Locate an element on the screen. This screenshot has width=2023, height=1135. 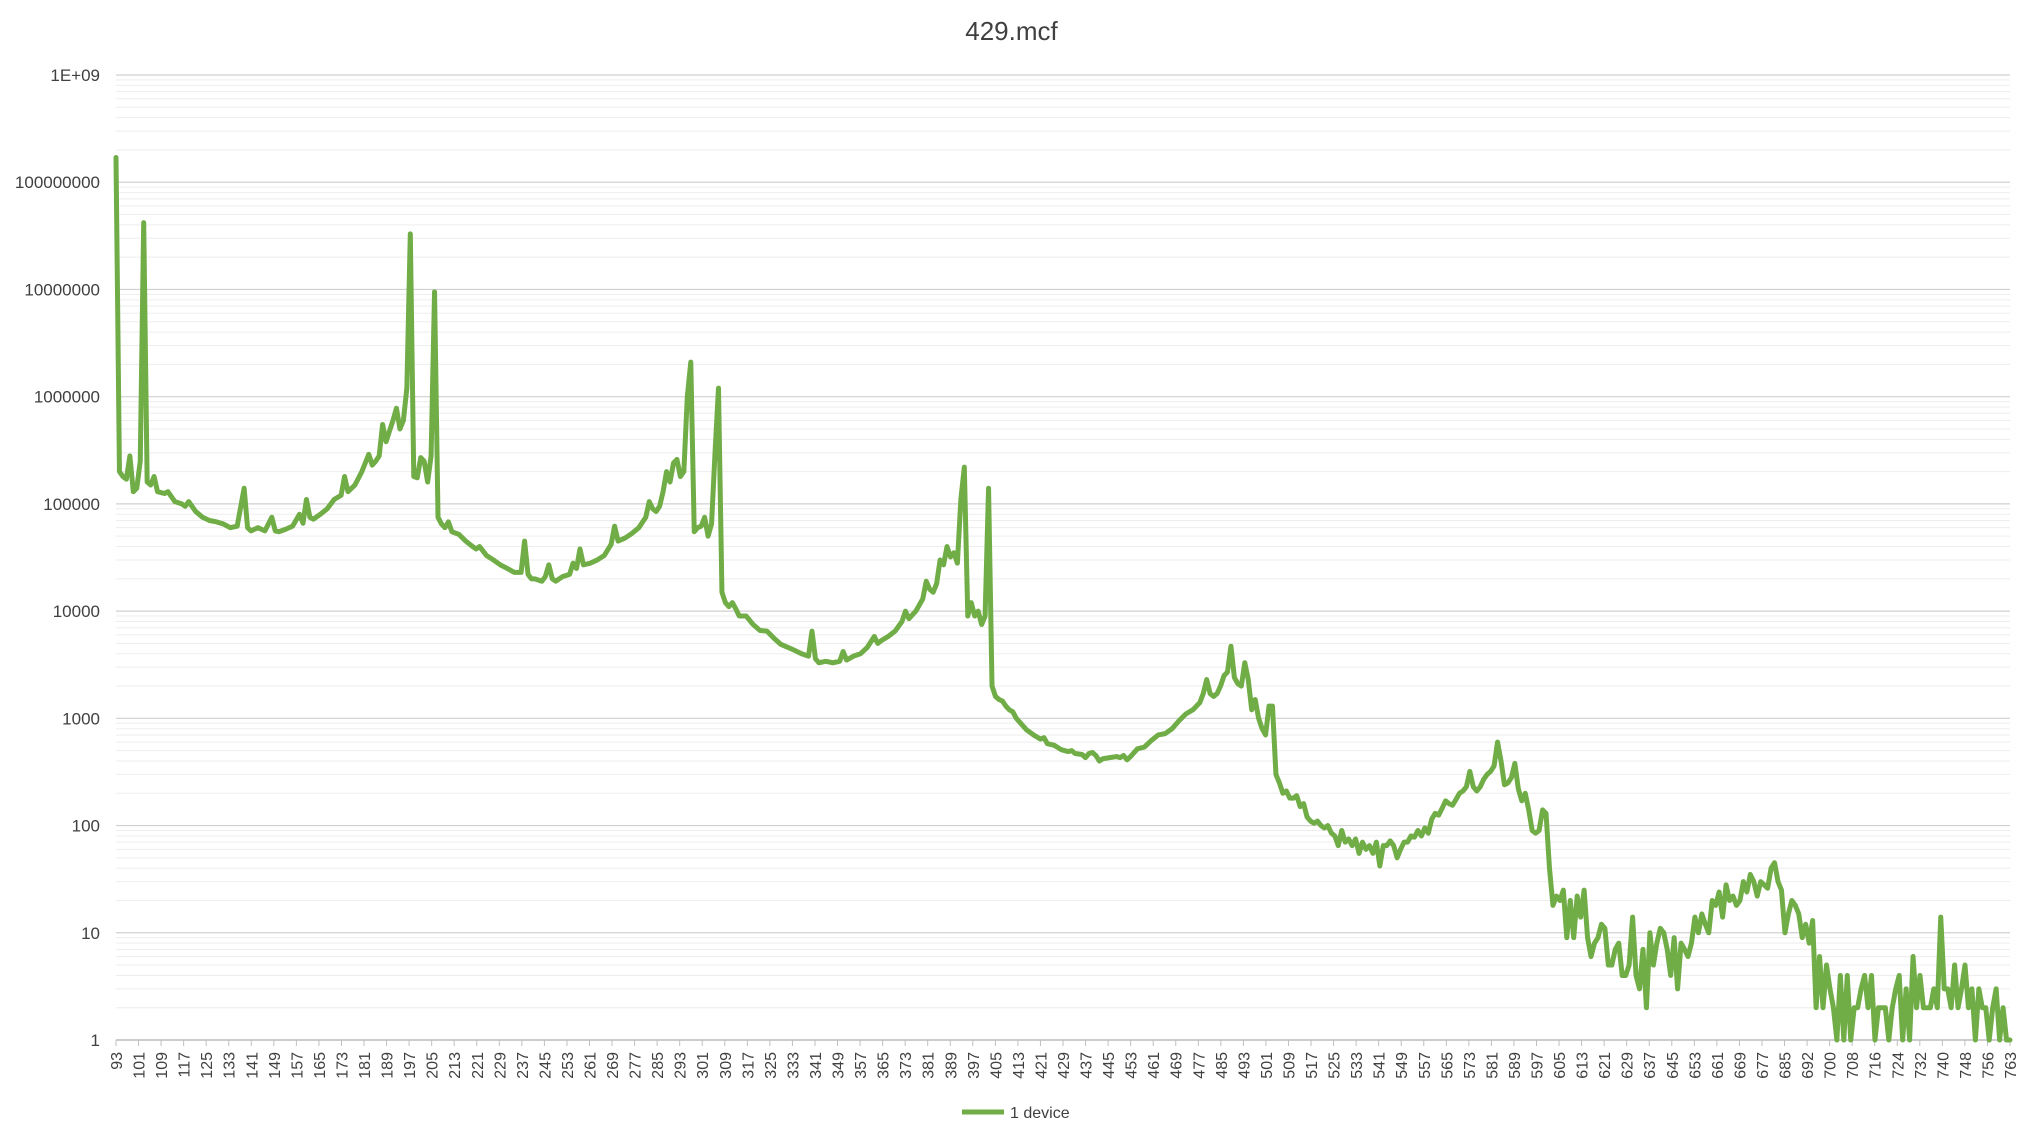
x-tick-label: 565 is located at coordinates (1447, 1065).